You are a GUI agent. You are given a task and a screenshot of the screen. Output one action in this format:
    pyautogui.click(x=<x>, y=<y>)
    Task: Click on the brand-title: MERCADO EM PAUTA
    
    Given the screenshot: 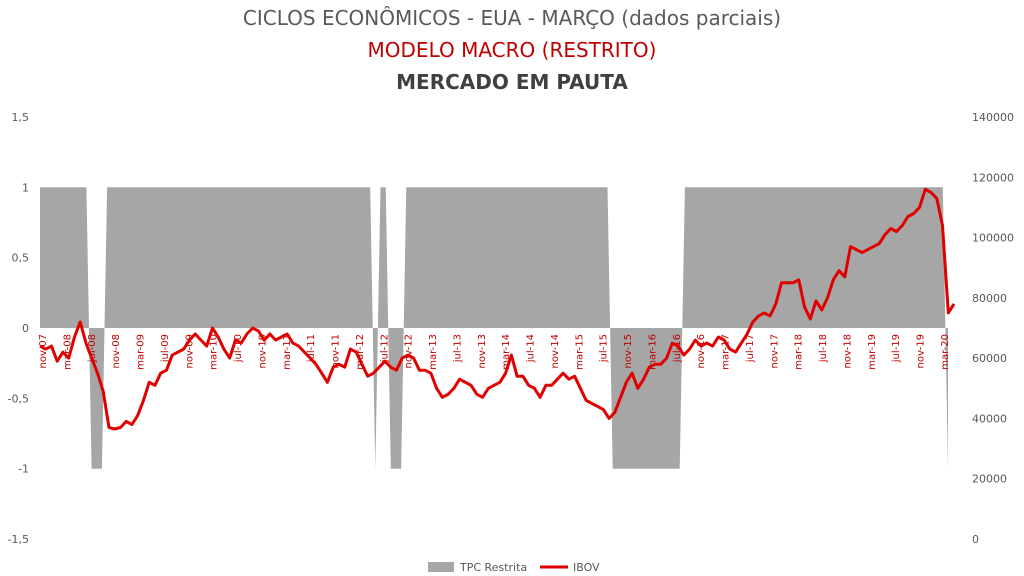 What is the action you would take?
    pyautogui.click(x=512, y=82)
    